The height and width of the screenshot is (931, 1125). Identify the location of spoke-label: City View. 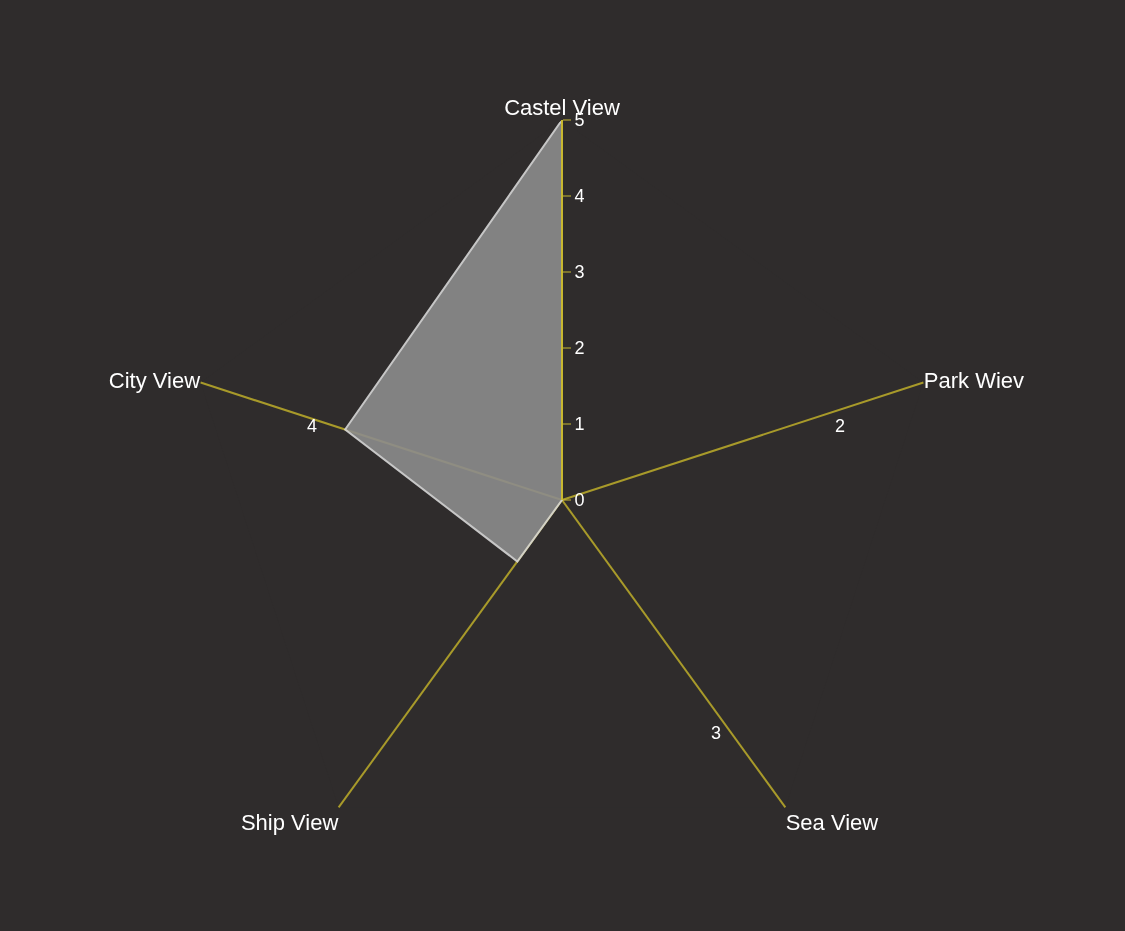
(154, 381).